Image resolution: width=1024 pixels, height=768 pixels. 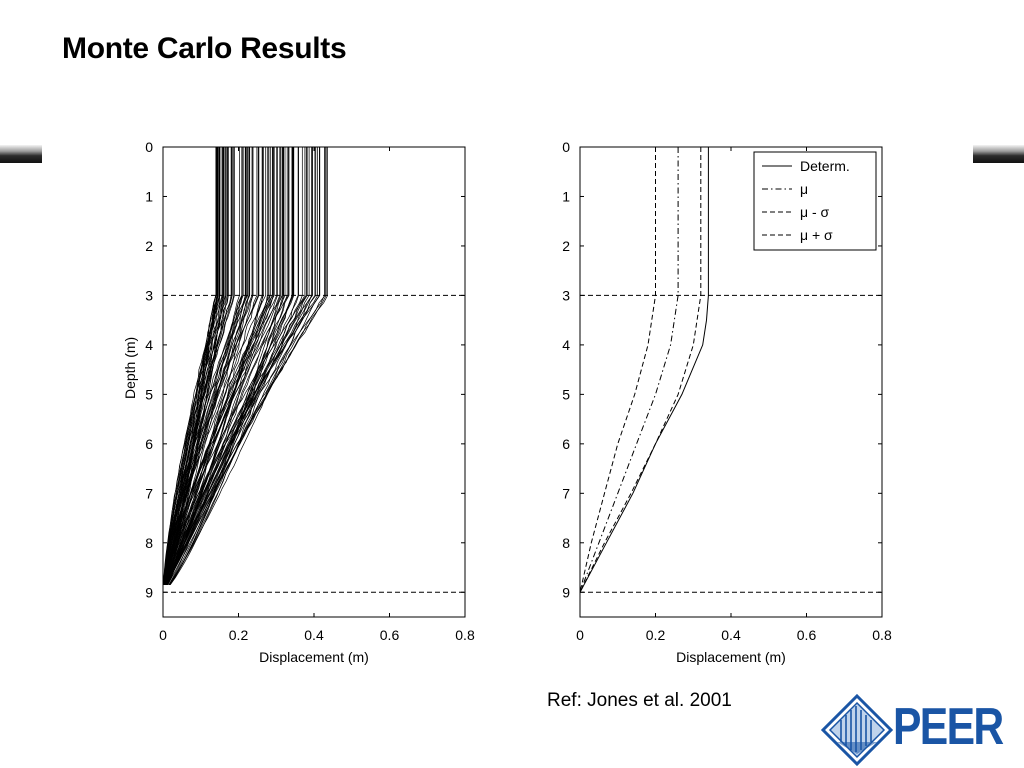 I want to click on chart-2-data, so click(x=644, y=370).